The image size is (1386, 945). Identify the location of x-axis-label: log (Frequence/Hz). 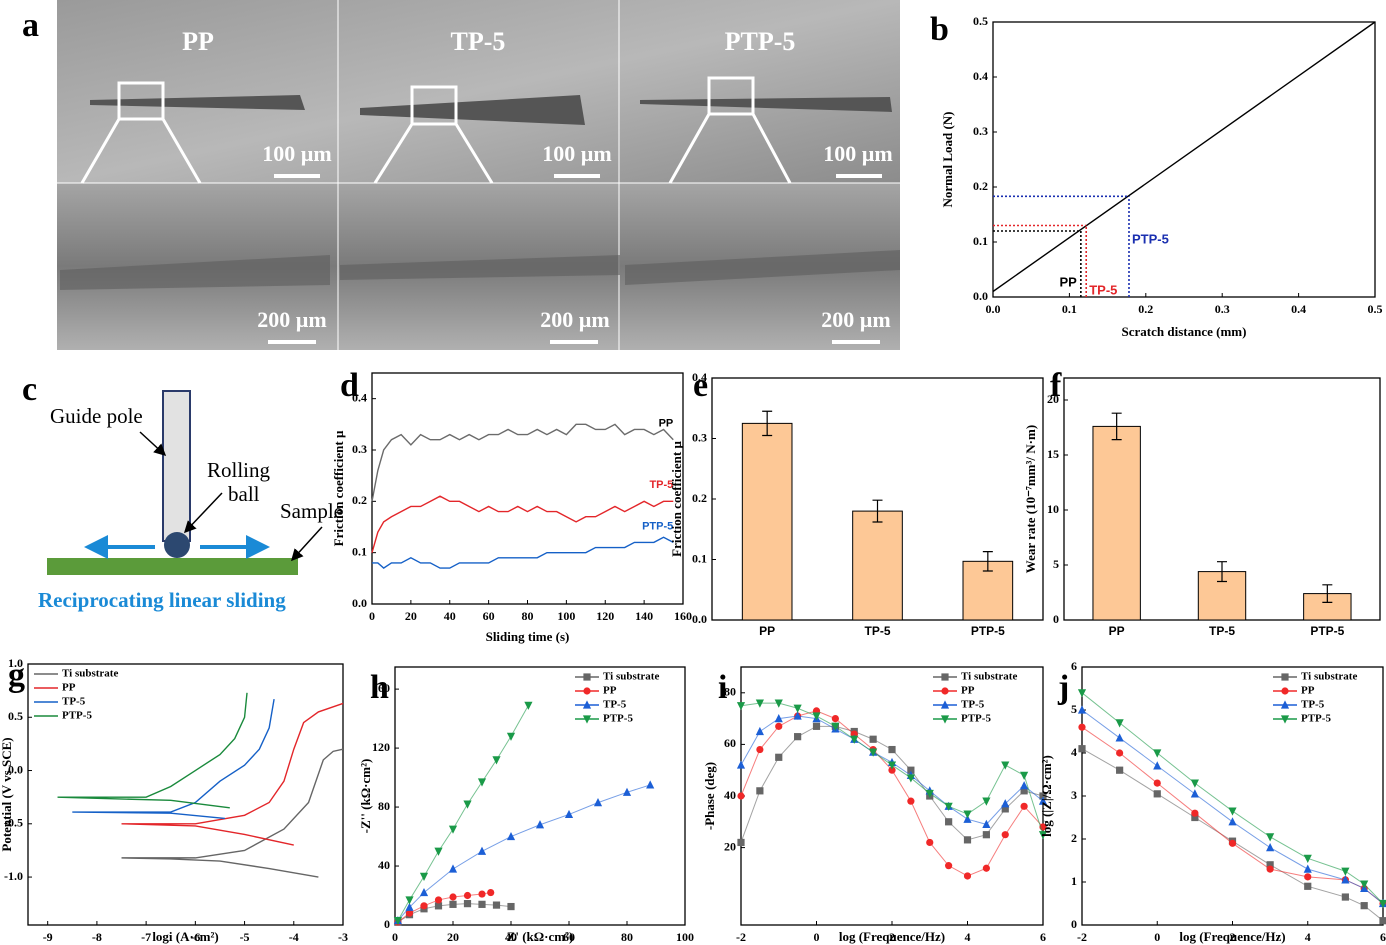
(892, 936).